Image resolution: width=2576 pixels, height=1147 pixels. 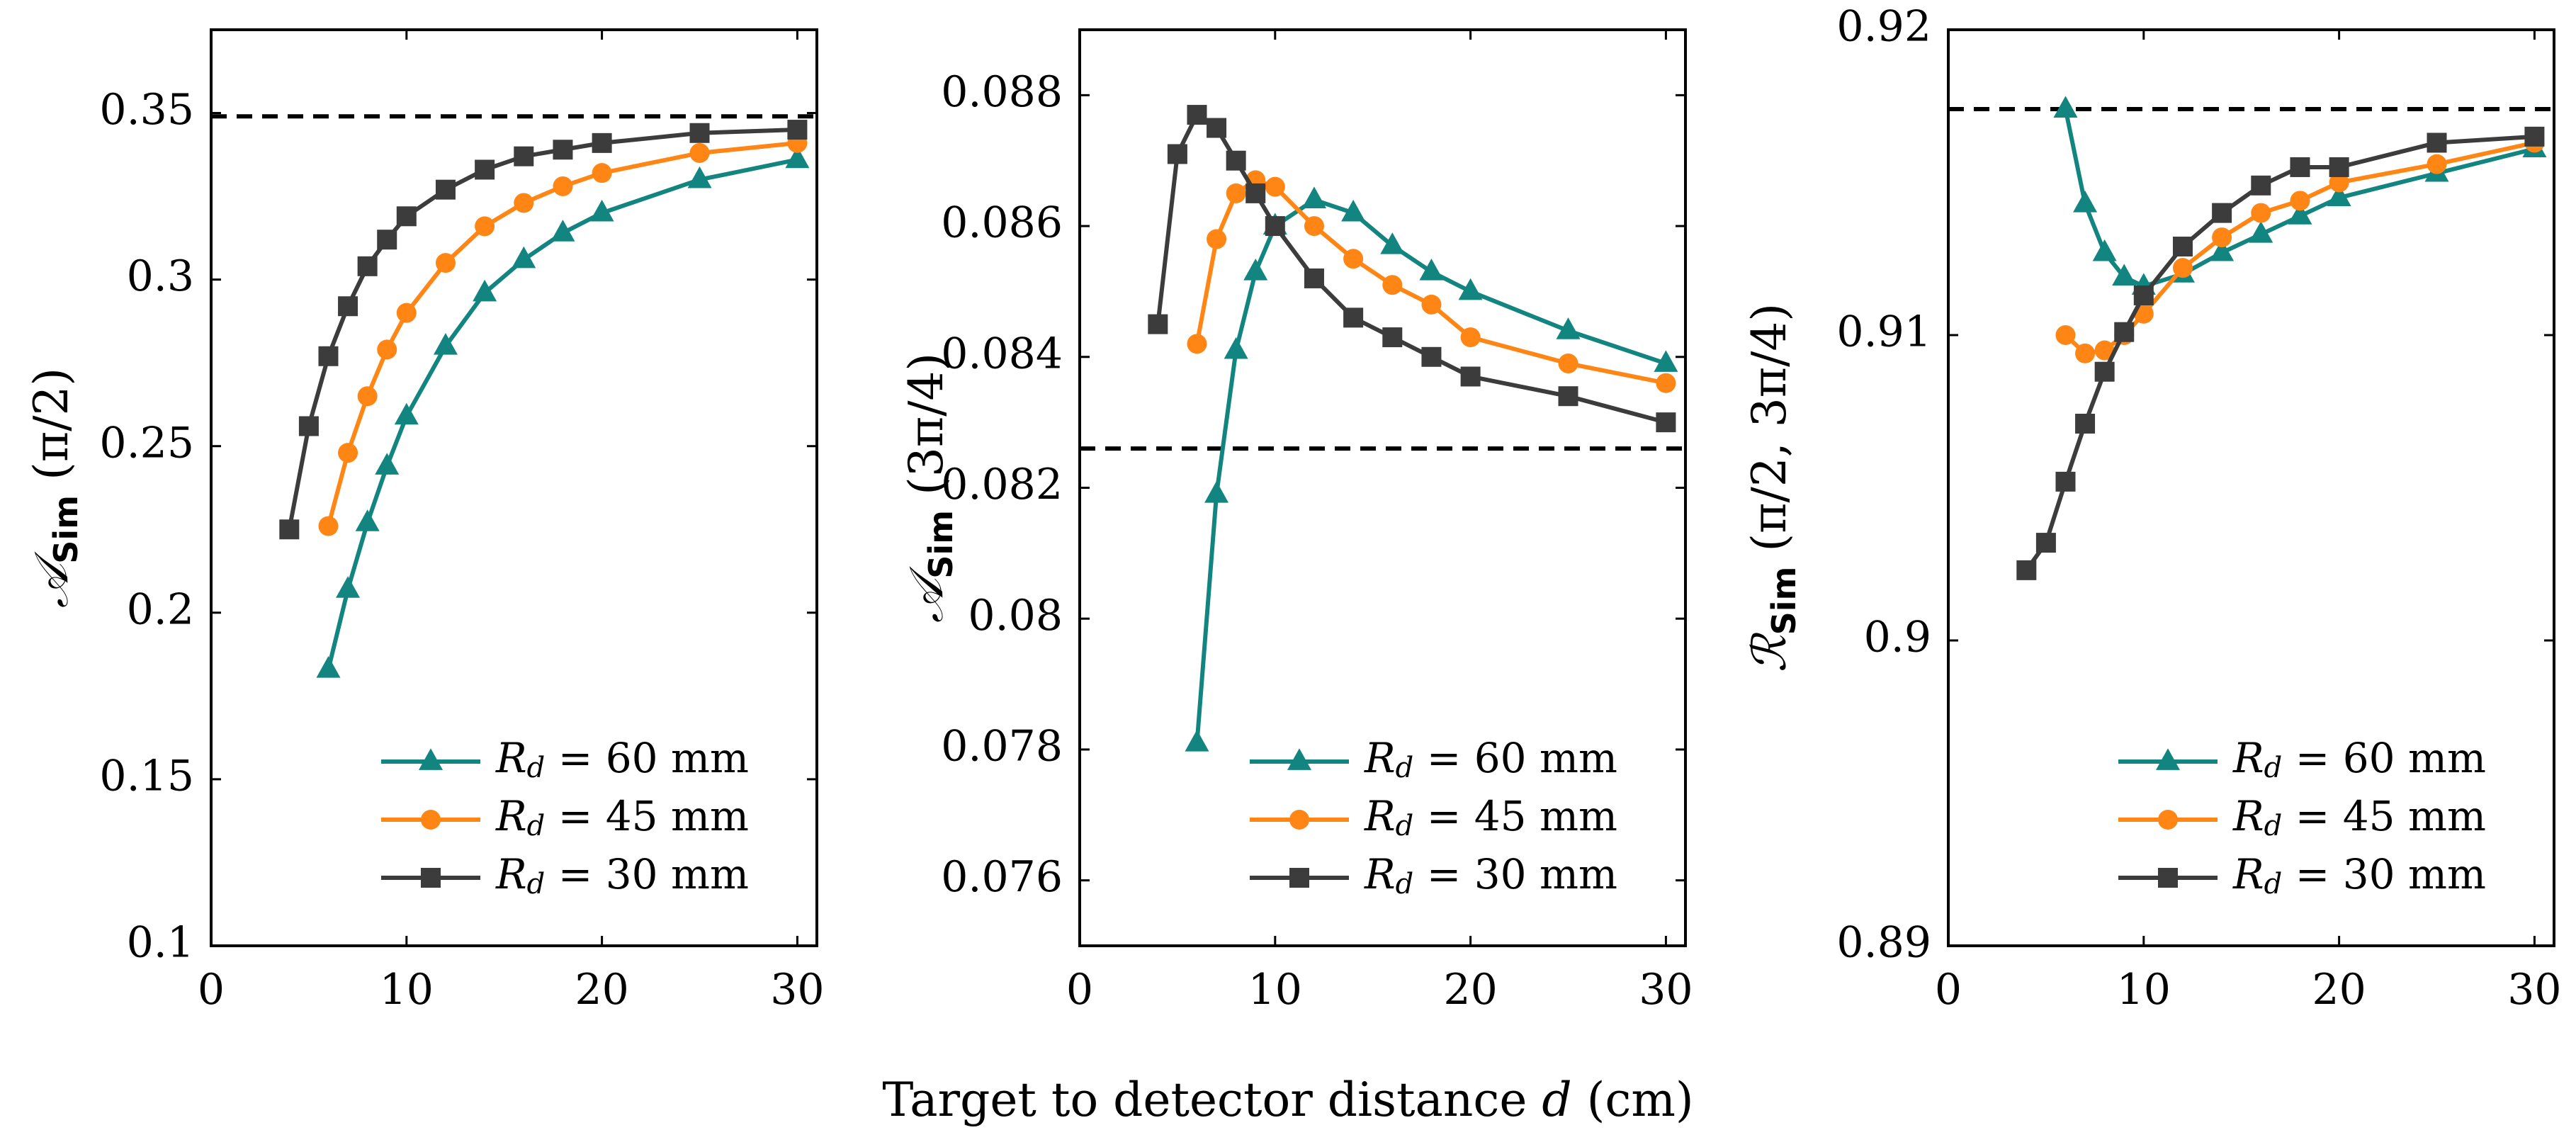 What do you see at coordinates (1015, 615) in the screenshot?
I see `y-tick-label: 0.08` at bounding box center [1015, 615].